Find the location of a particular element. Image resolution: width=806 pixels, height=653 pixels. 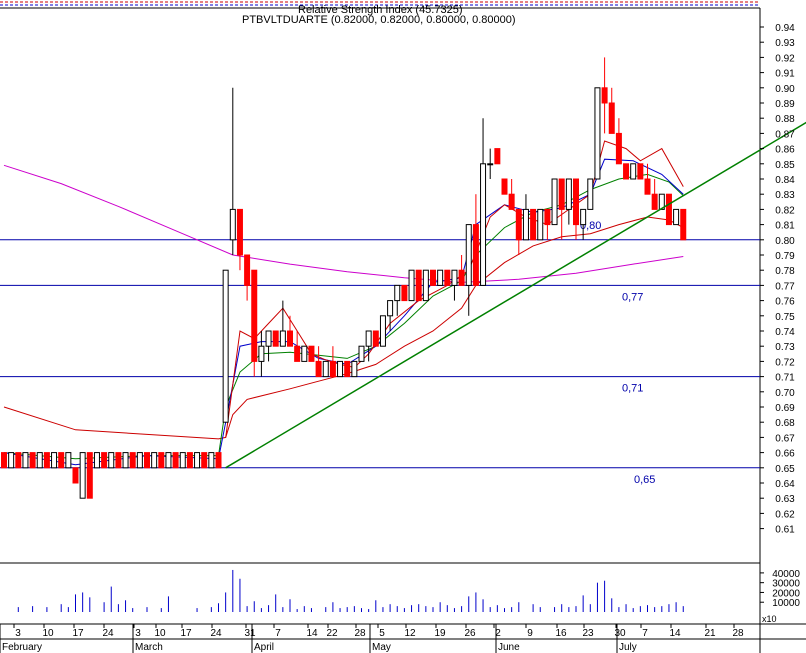

indicator-label: Relative Strength Index (45.7325) is located at coordinates (380, 10).